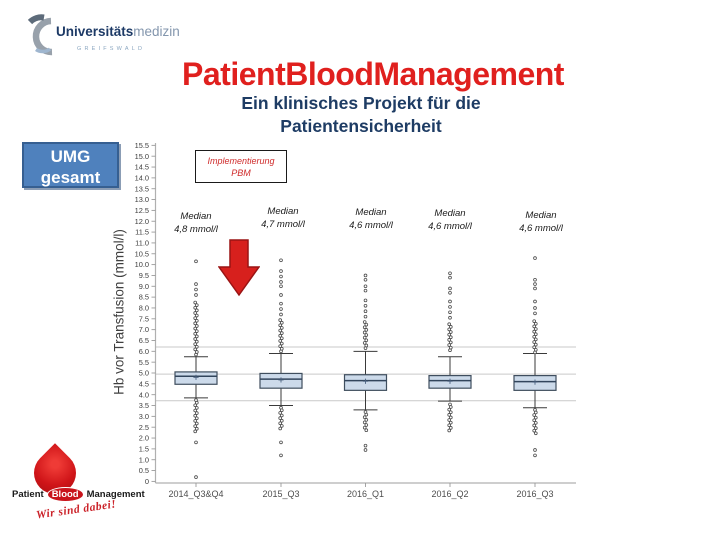  Describe the element at coordinates (373, 74) in the screenshot. I see `slide-title: PatientBloodManagement` at that location.